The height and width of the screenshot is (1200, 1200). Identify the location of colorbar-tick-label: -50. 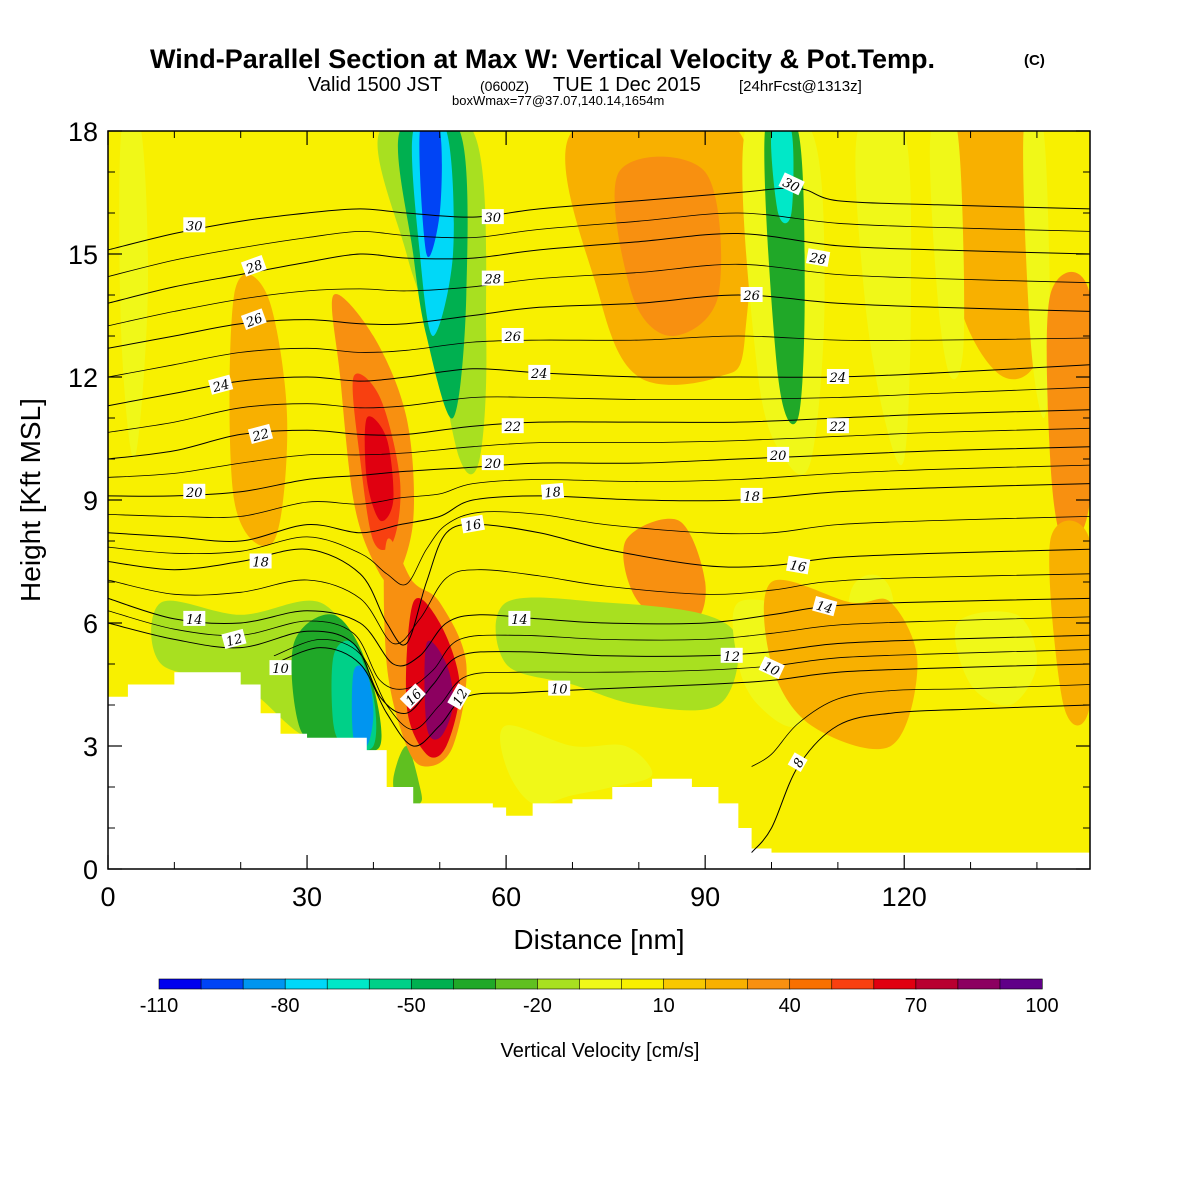
(411, 1006).